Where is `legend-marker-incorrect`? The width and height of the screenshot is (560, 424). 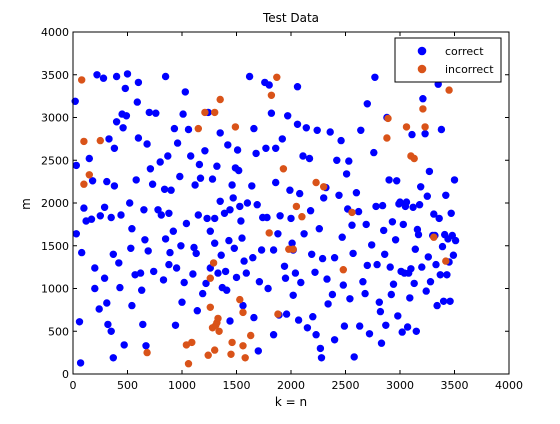
legend-marker-incorrect is located at coordinates (422, 69).